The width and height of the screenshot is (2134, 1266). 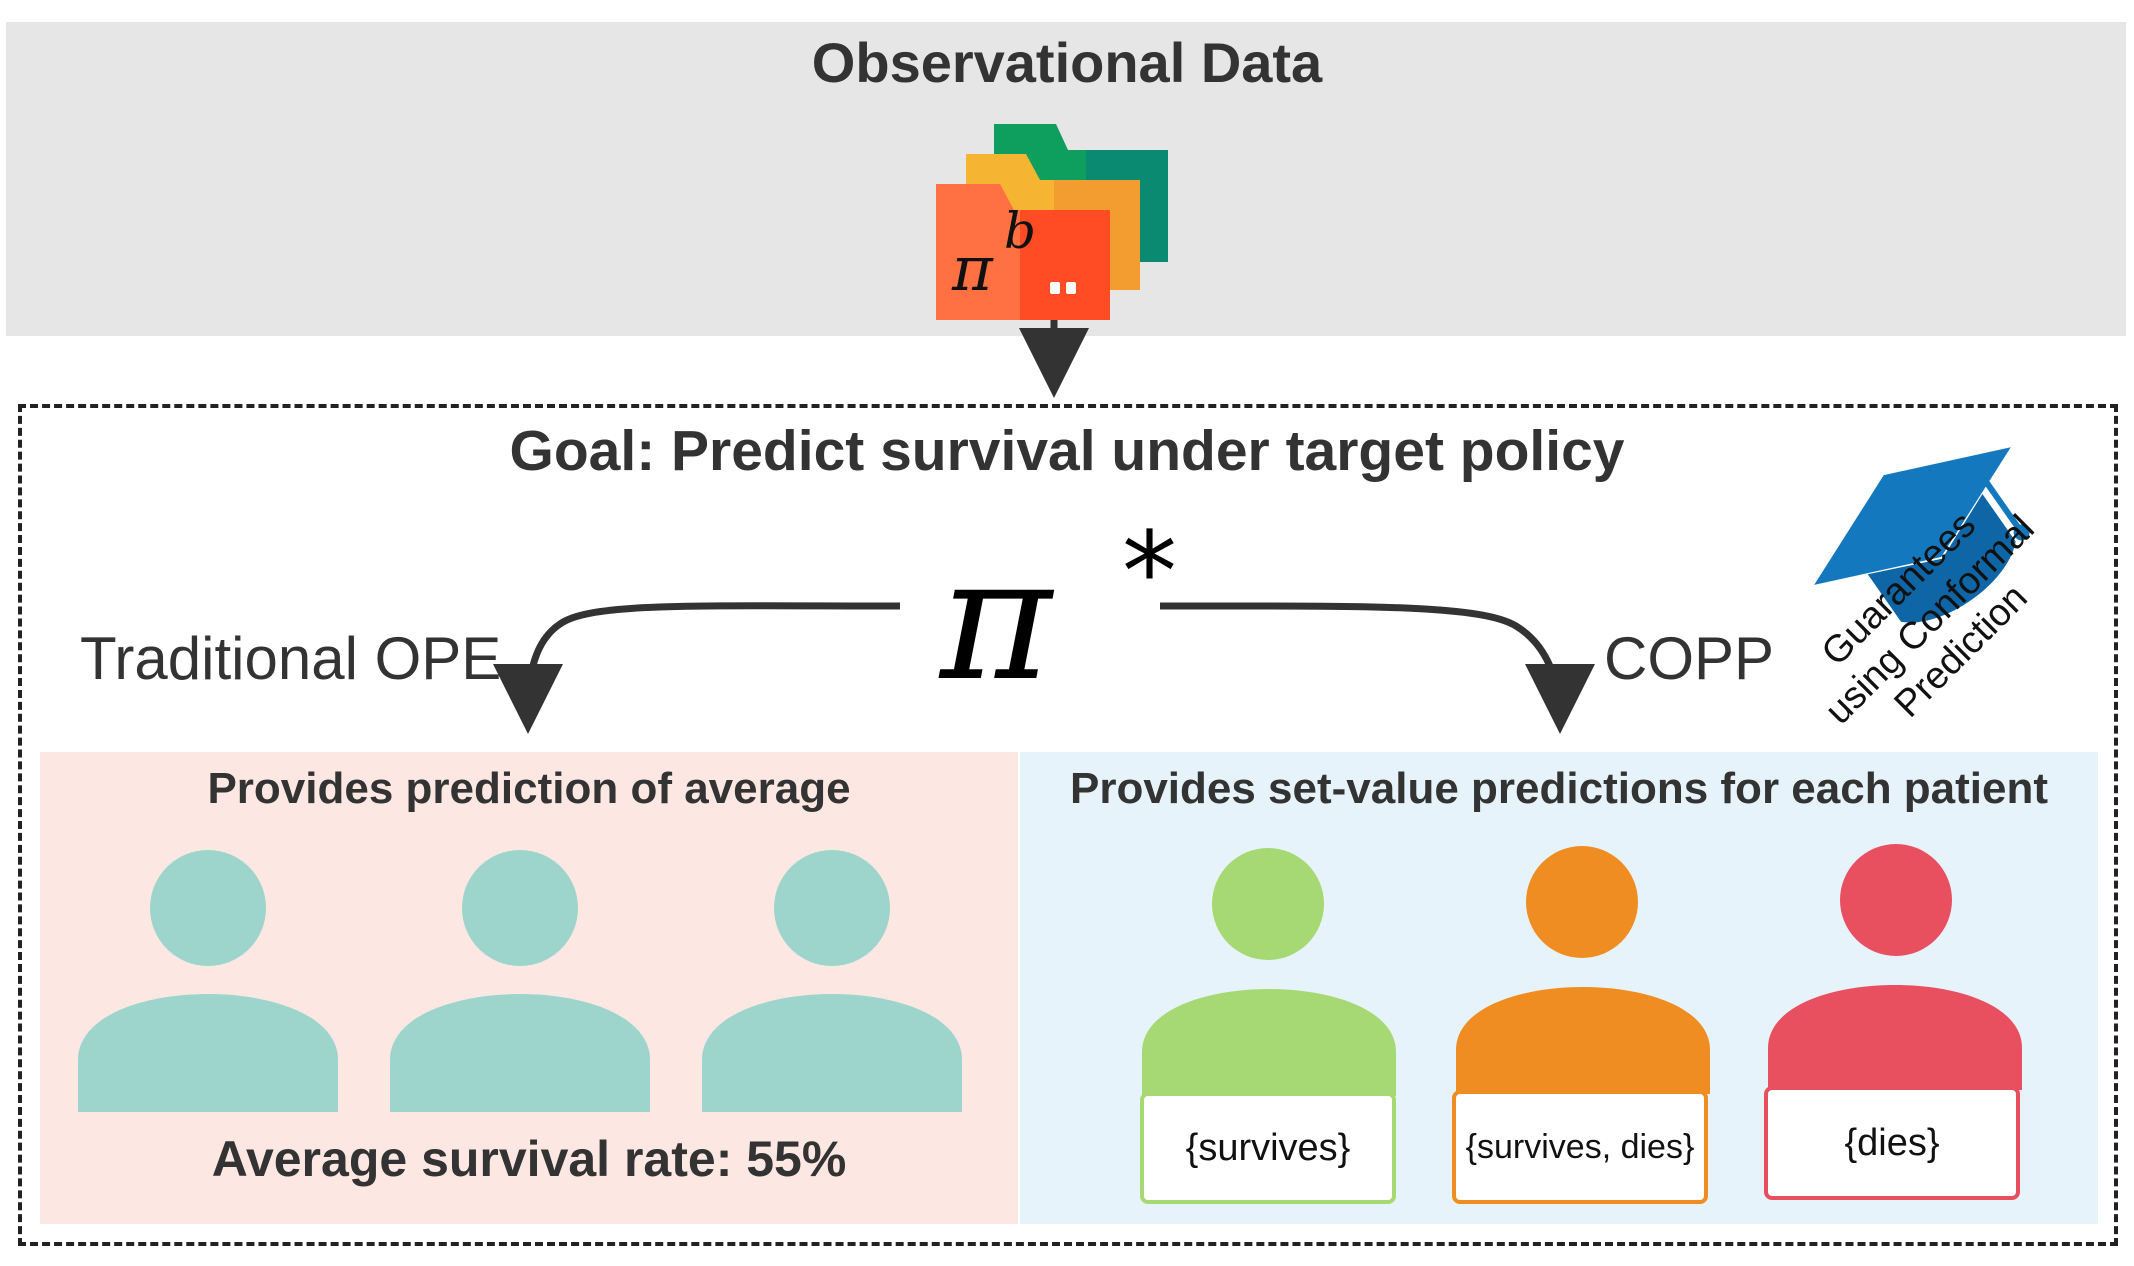 What do you see at coordinates (1020, 231) in the screenshot?
I see `behavior-policy-superscript: b` at bounding box center [1020, 231].